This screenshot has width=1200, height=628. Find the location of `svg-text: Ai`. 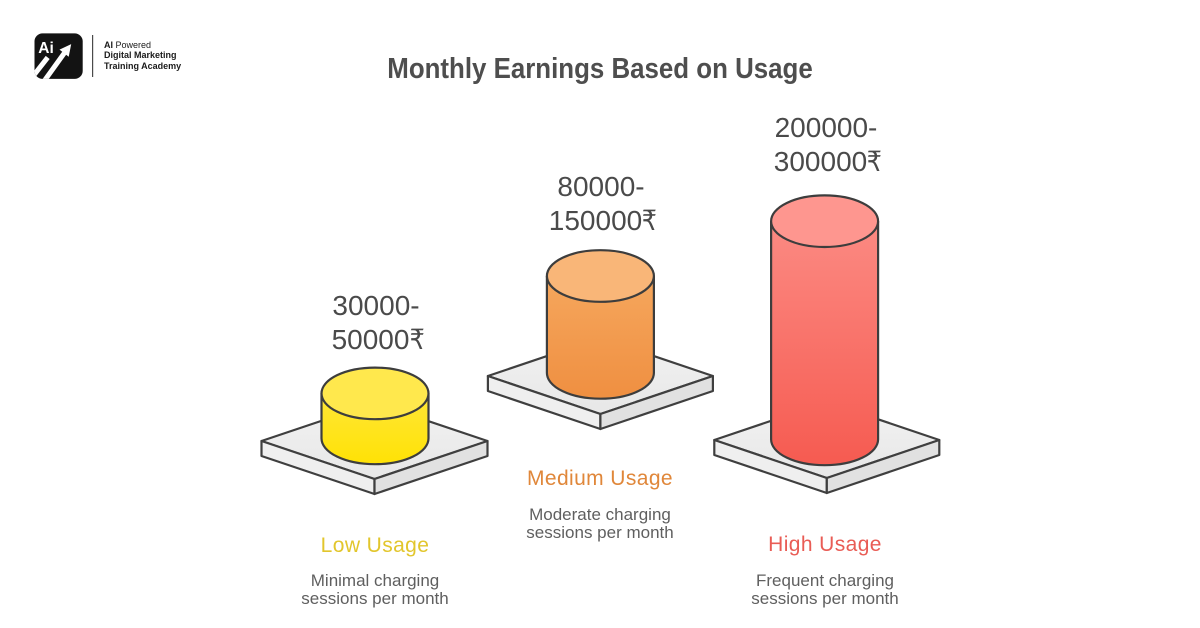

svg-text: Ai is located at coordinates (46, 48).